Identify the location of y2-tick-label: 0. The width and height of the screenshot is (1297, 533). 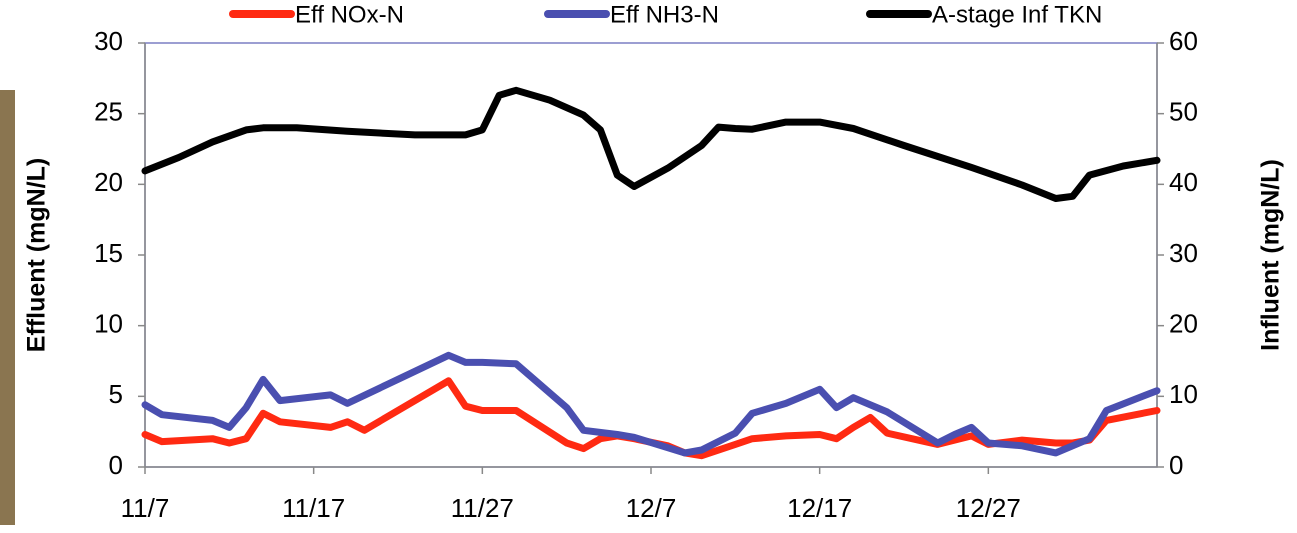
(1176, 465).